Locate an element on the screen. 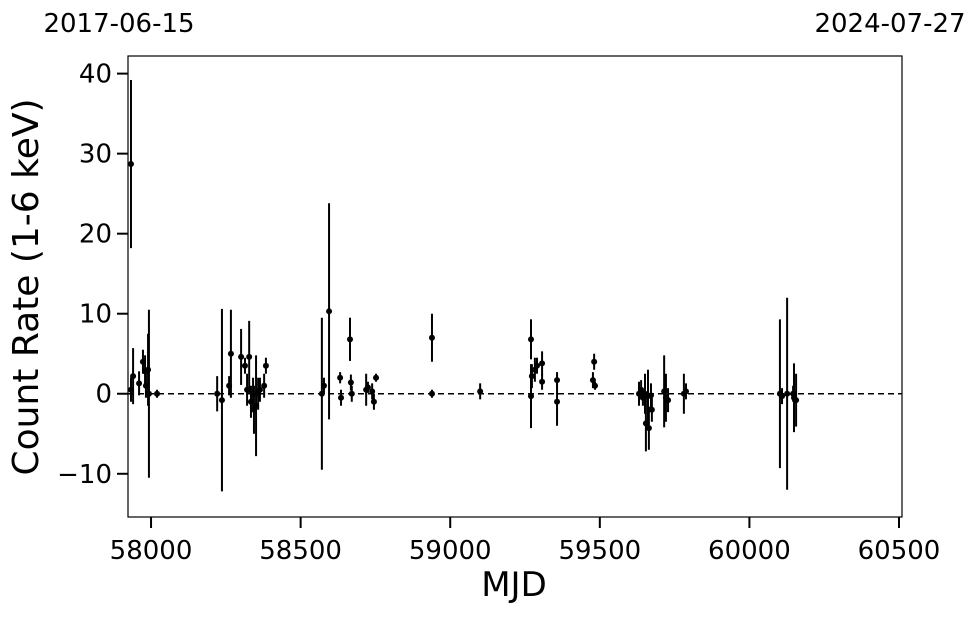 The height and width of the screenshot is (617, 980). y-tick-label: 0 is located at coordinates (103, 395).